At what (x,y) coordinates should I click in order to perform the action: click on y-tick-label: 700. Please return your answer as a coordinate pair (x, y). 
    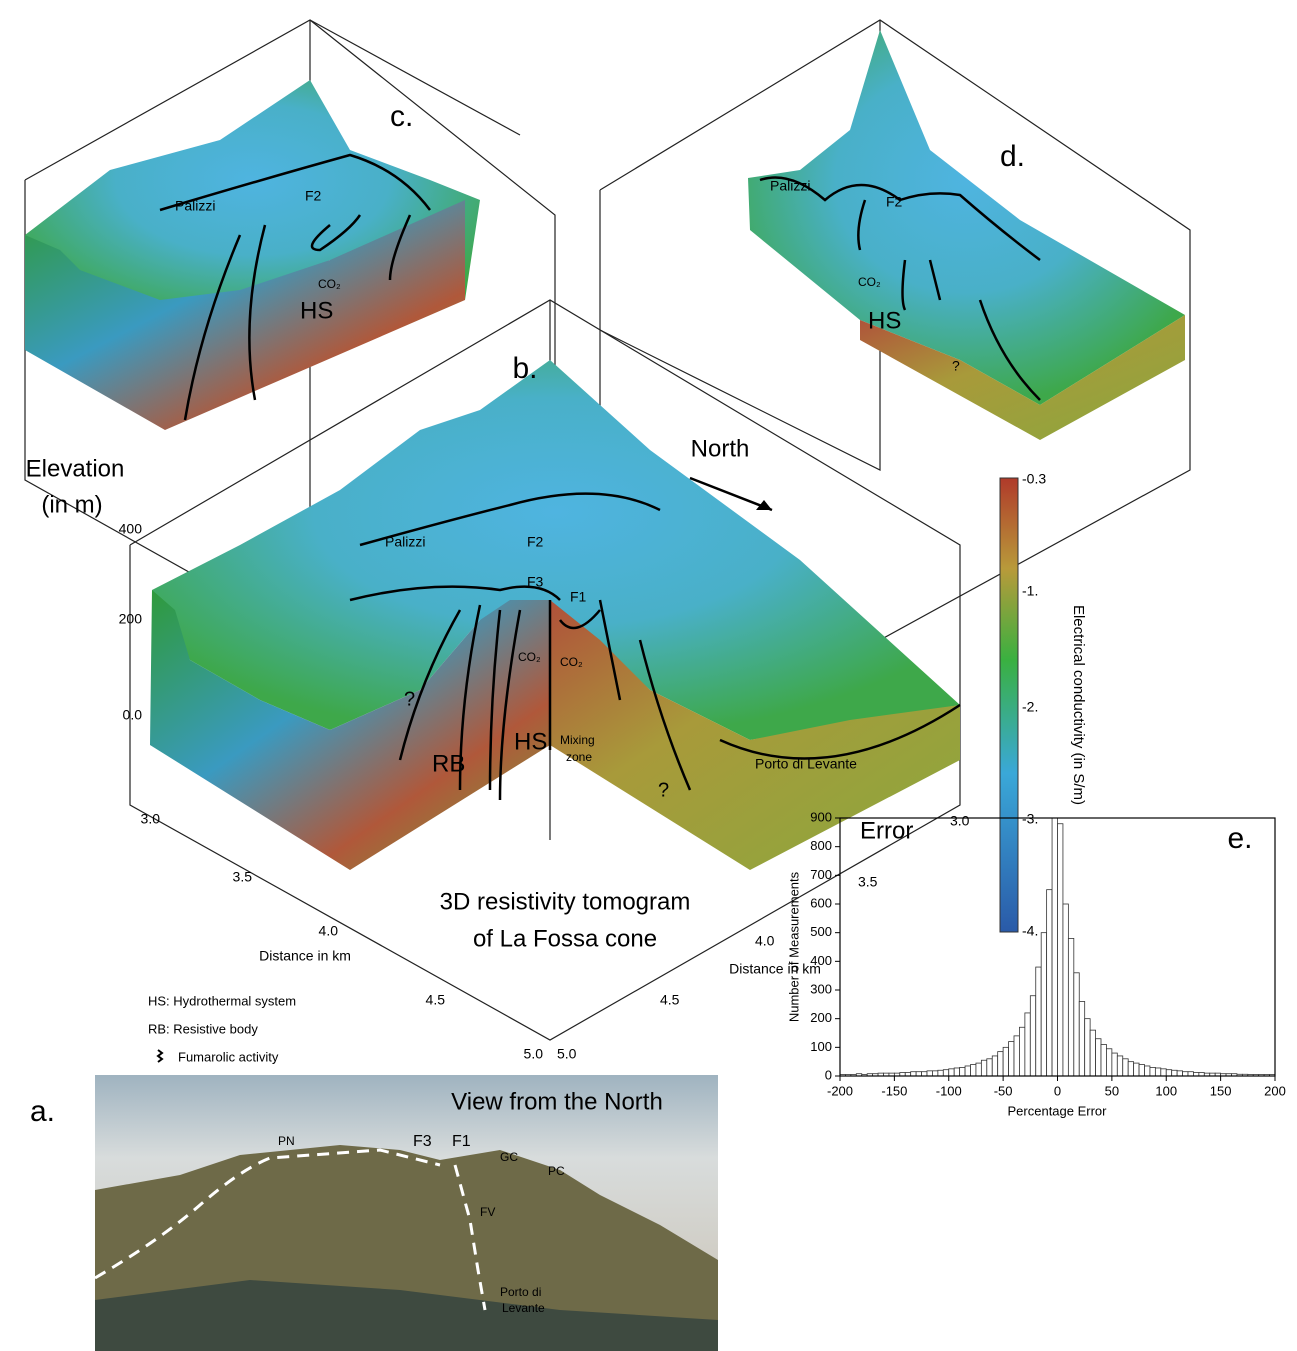
    Looking at the image, I should click on (821, 874).